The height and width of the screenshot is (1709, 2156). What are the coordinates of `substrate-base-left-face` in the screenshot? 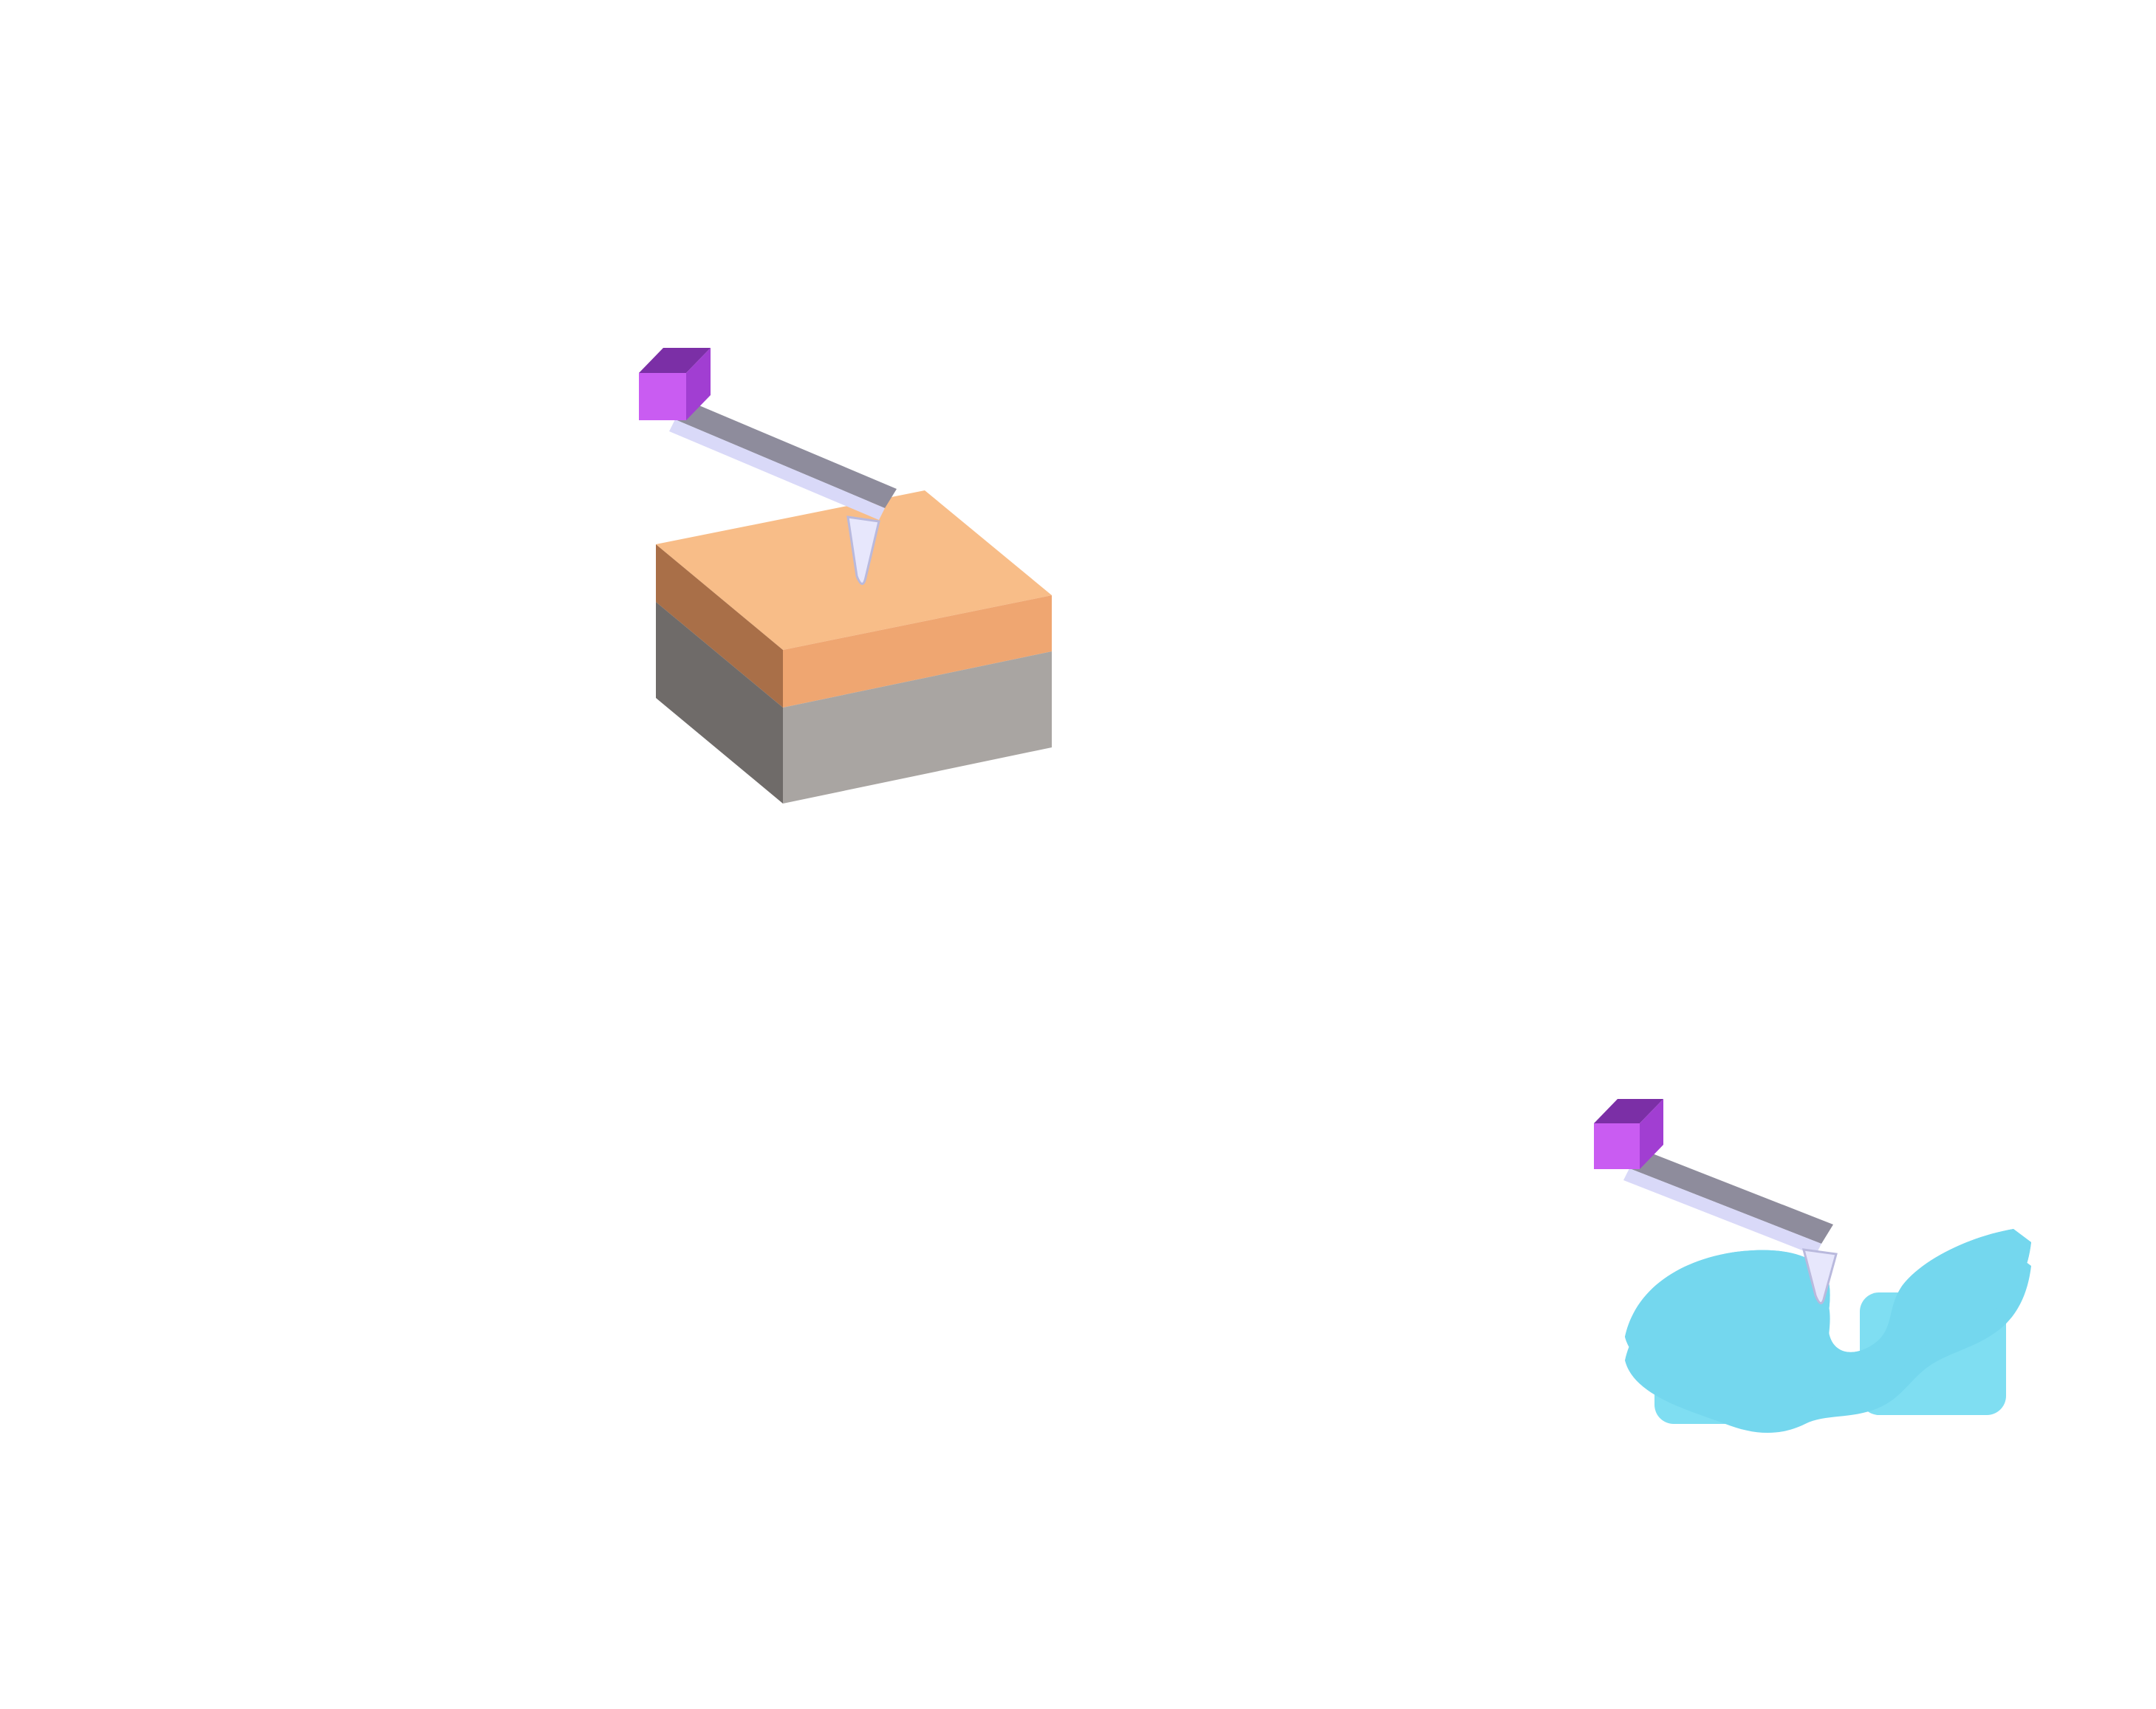 It's located at (719, 703).